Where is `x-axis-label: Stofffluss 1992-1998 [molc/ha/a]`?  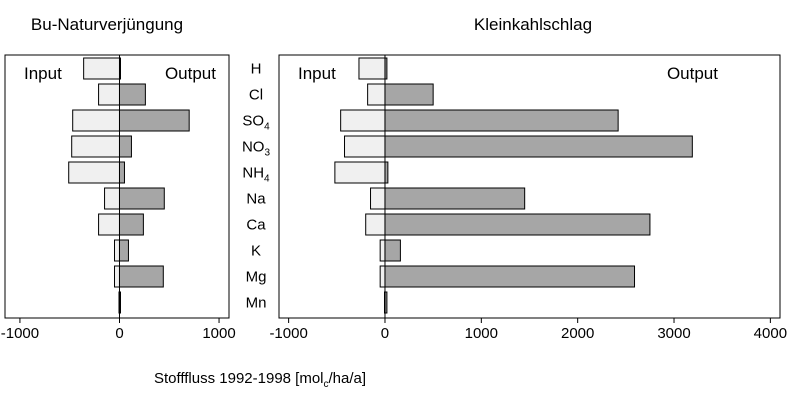
x-axis-label: Stofffluss 1992-1998 [molc/ha/a] is located at coordinates (260, 380).